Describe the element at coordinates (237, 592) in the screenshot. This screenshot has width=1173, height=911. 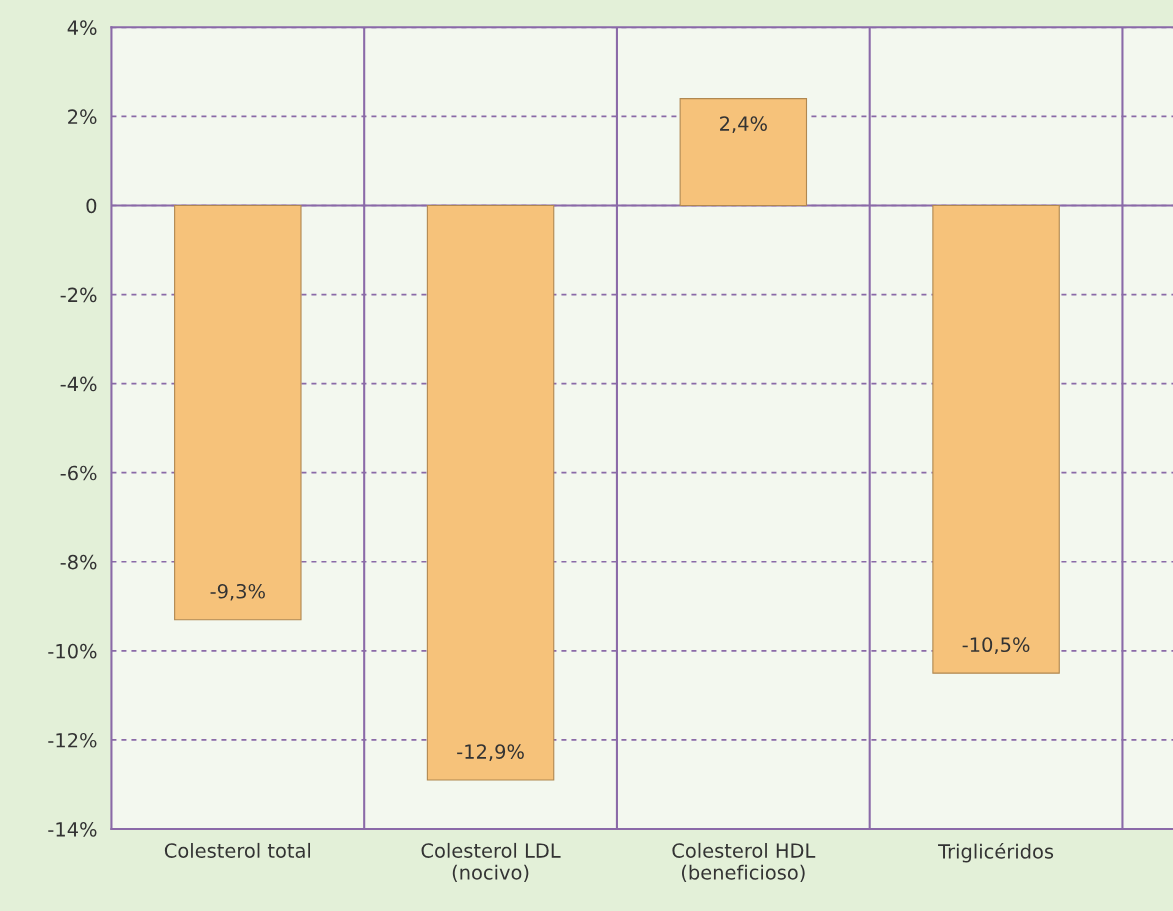
I see `data-label: -9,3%` at that location.